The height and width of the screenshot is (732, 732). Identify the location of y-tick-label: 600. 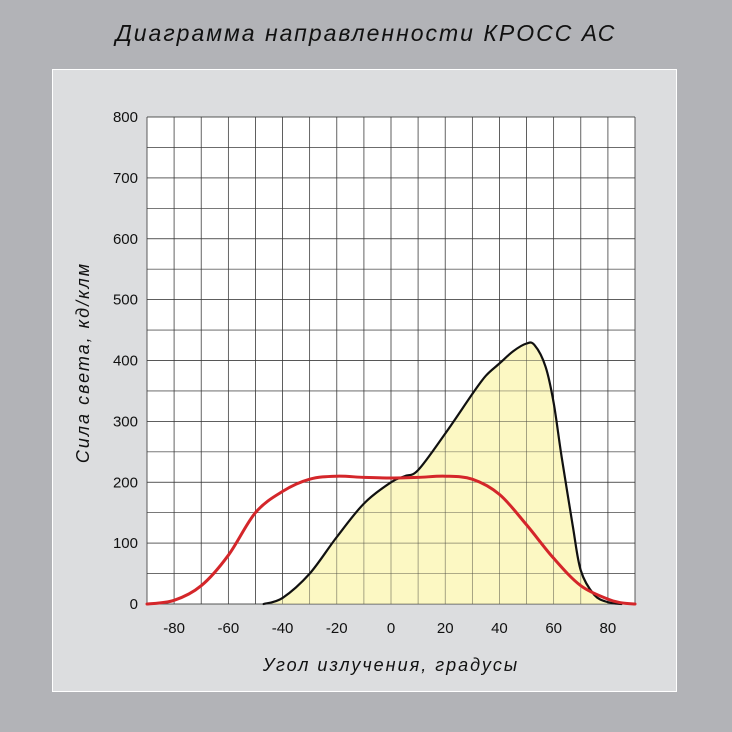
(125, 239).